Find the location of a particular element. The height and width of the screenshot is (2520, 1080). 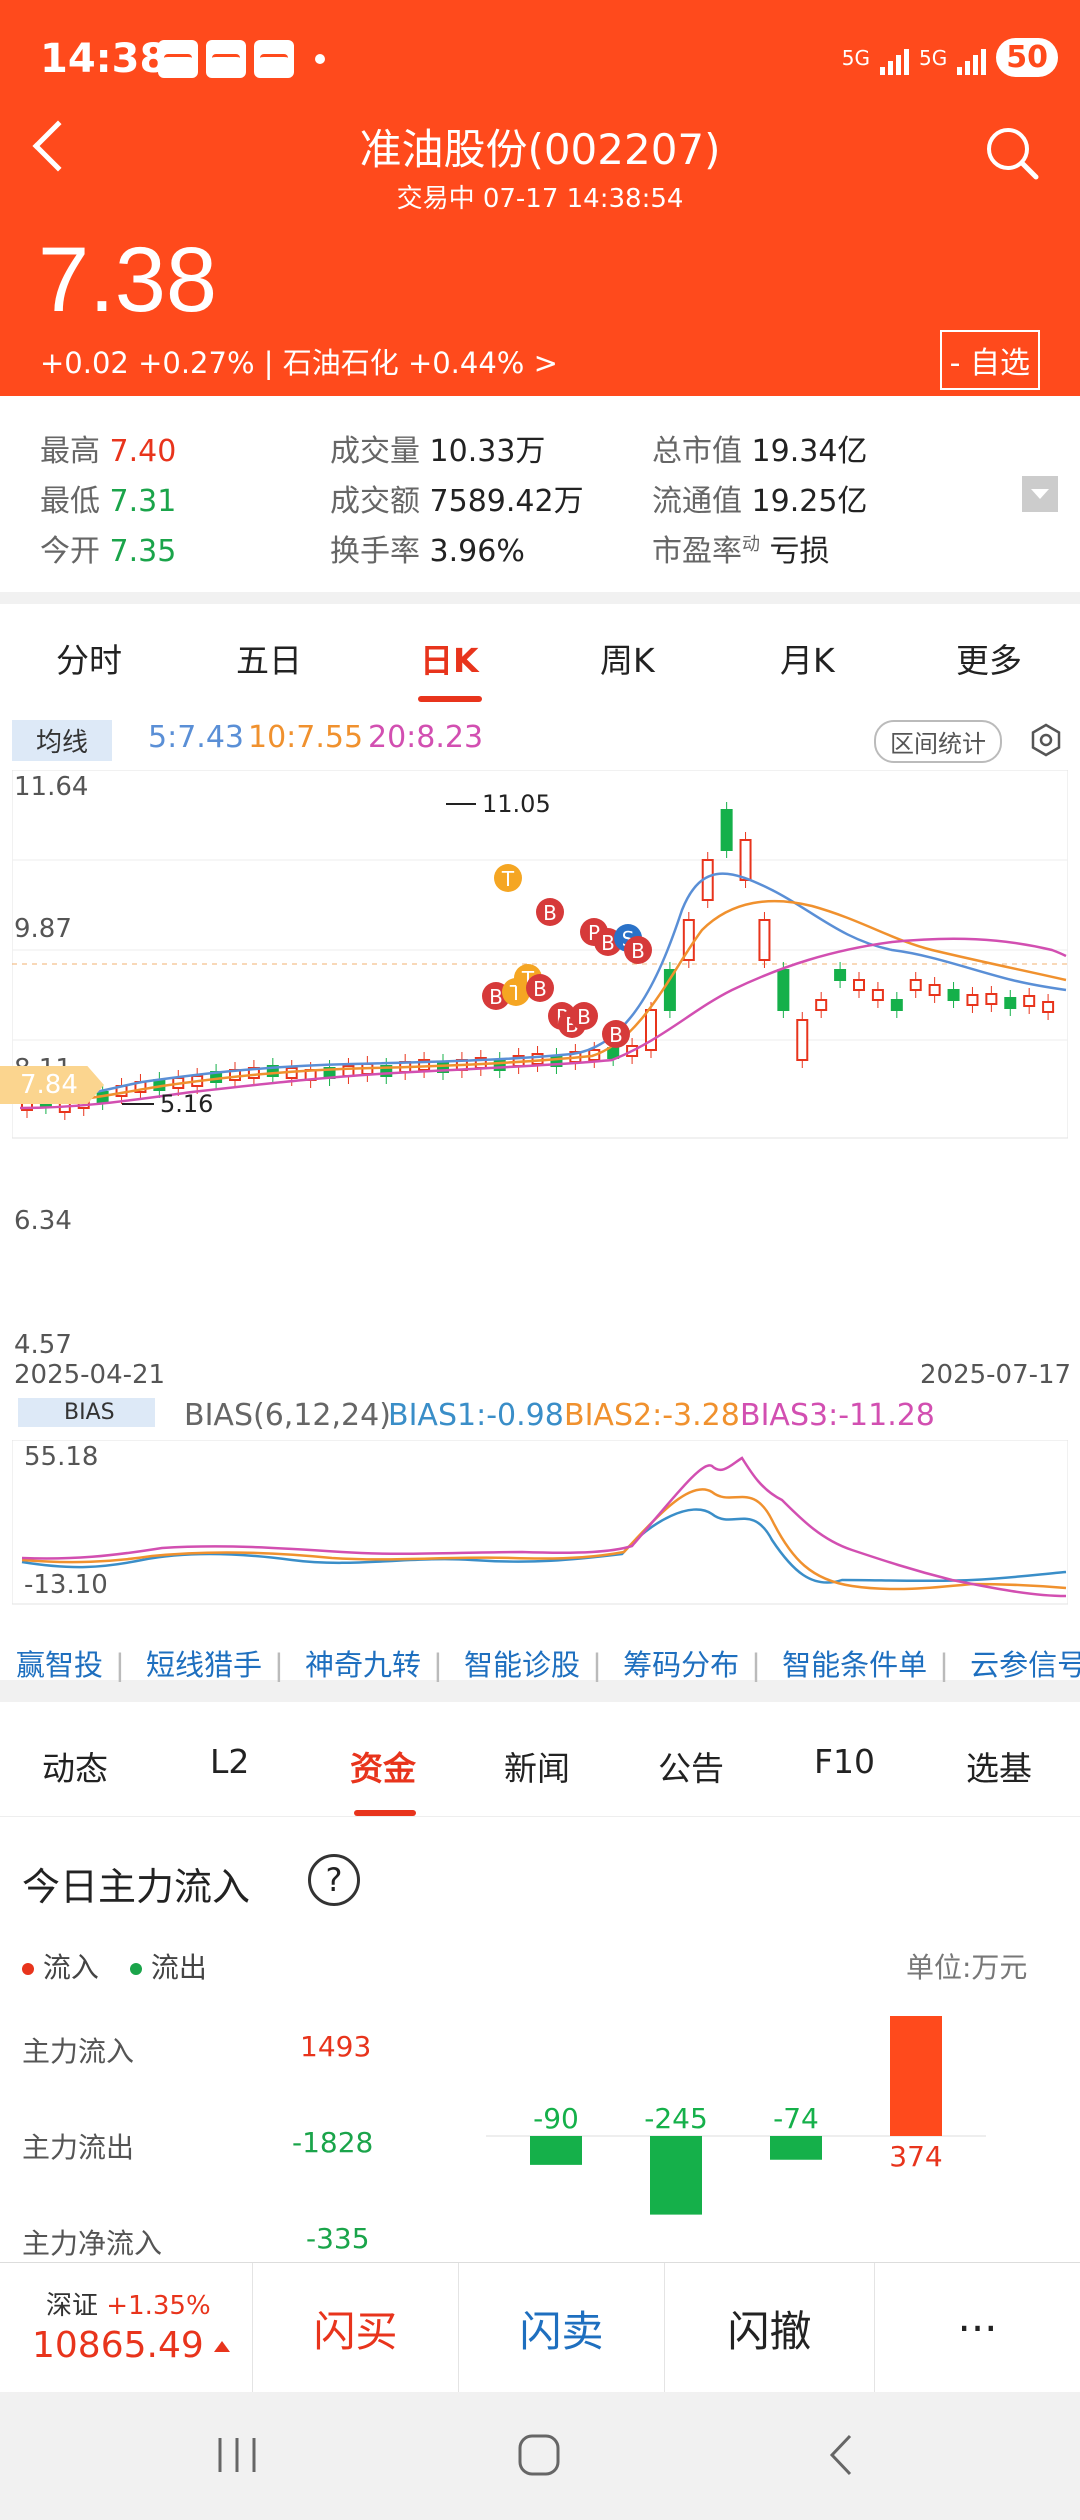

mcap-label: 总市值 is located at coordinates (697, 451).